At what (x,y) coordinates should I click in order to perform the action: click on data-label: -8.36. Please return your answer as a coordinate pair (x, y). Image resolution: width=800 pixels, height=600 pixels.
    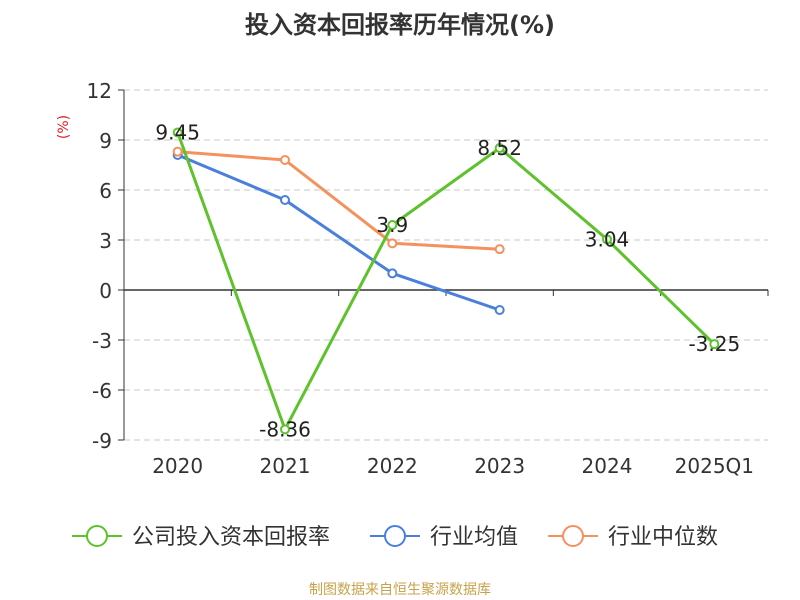
    Looking at the image, I should click on (285, 429).